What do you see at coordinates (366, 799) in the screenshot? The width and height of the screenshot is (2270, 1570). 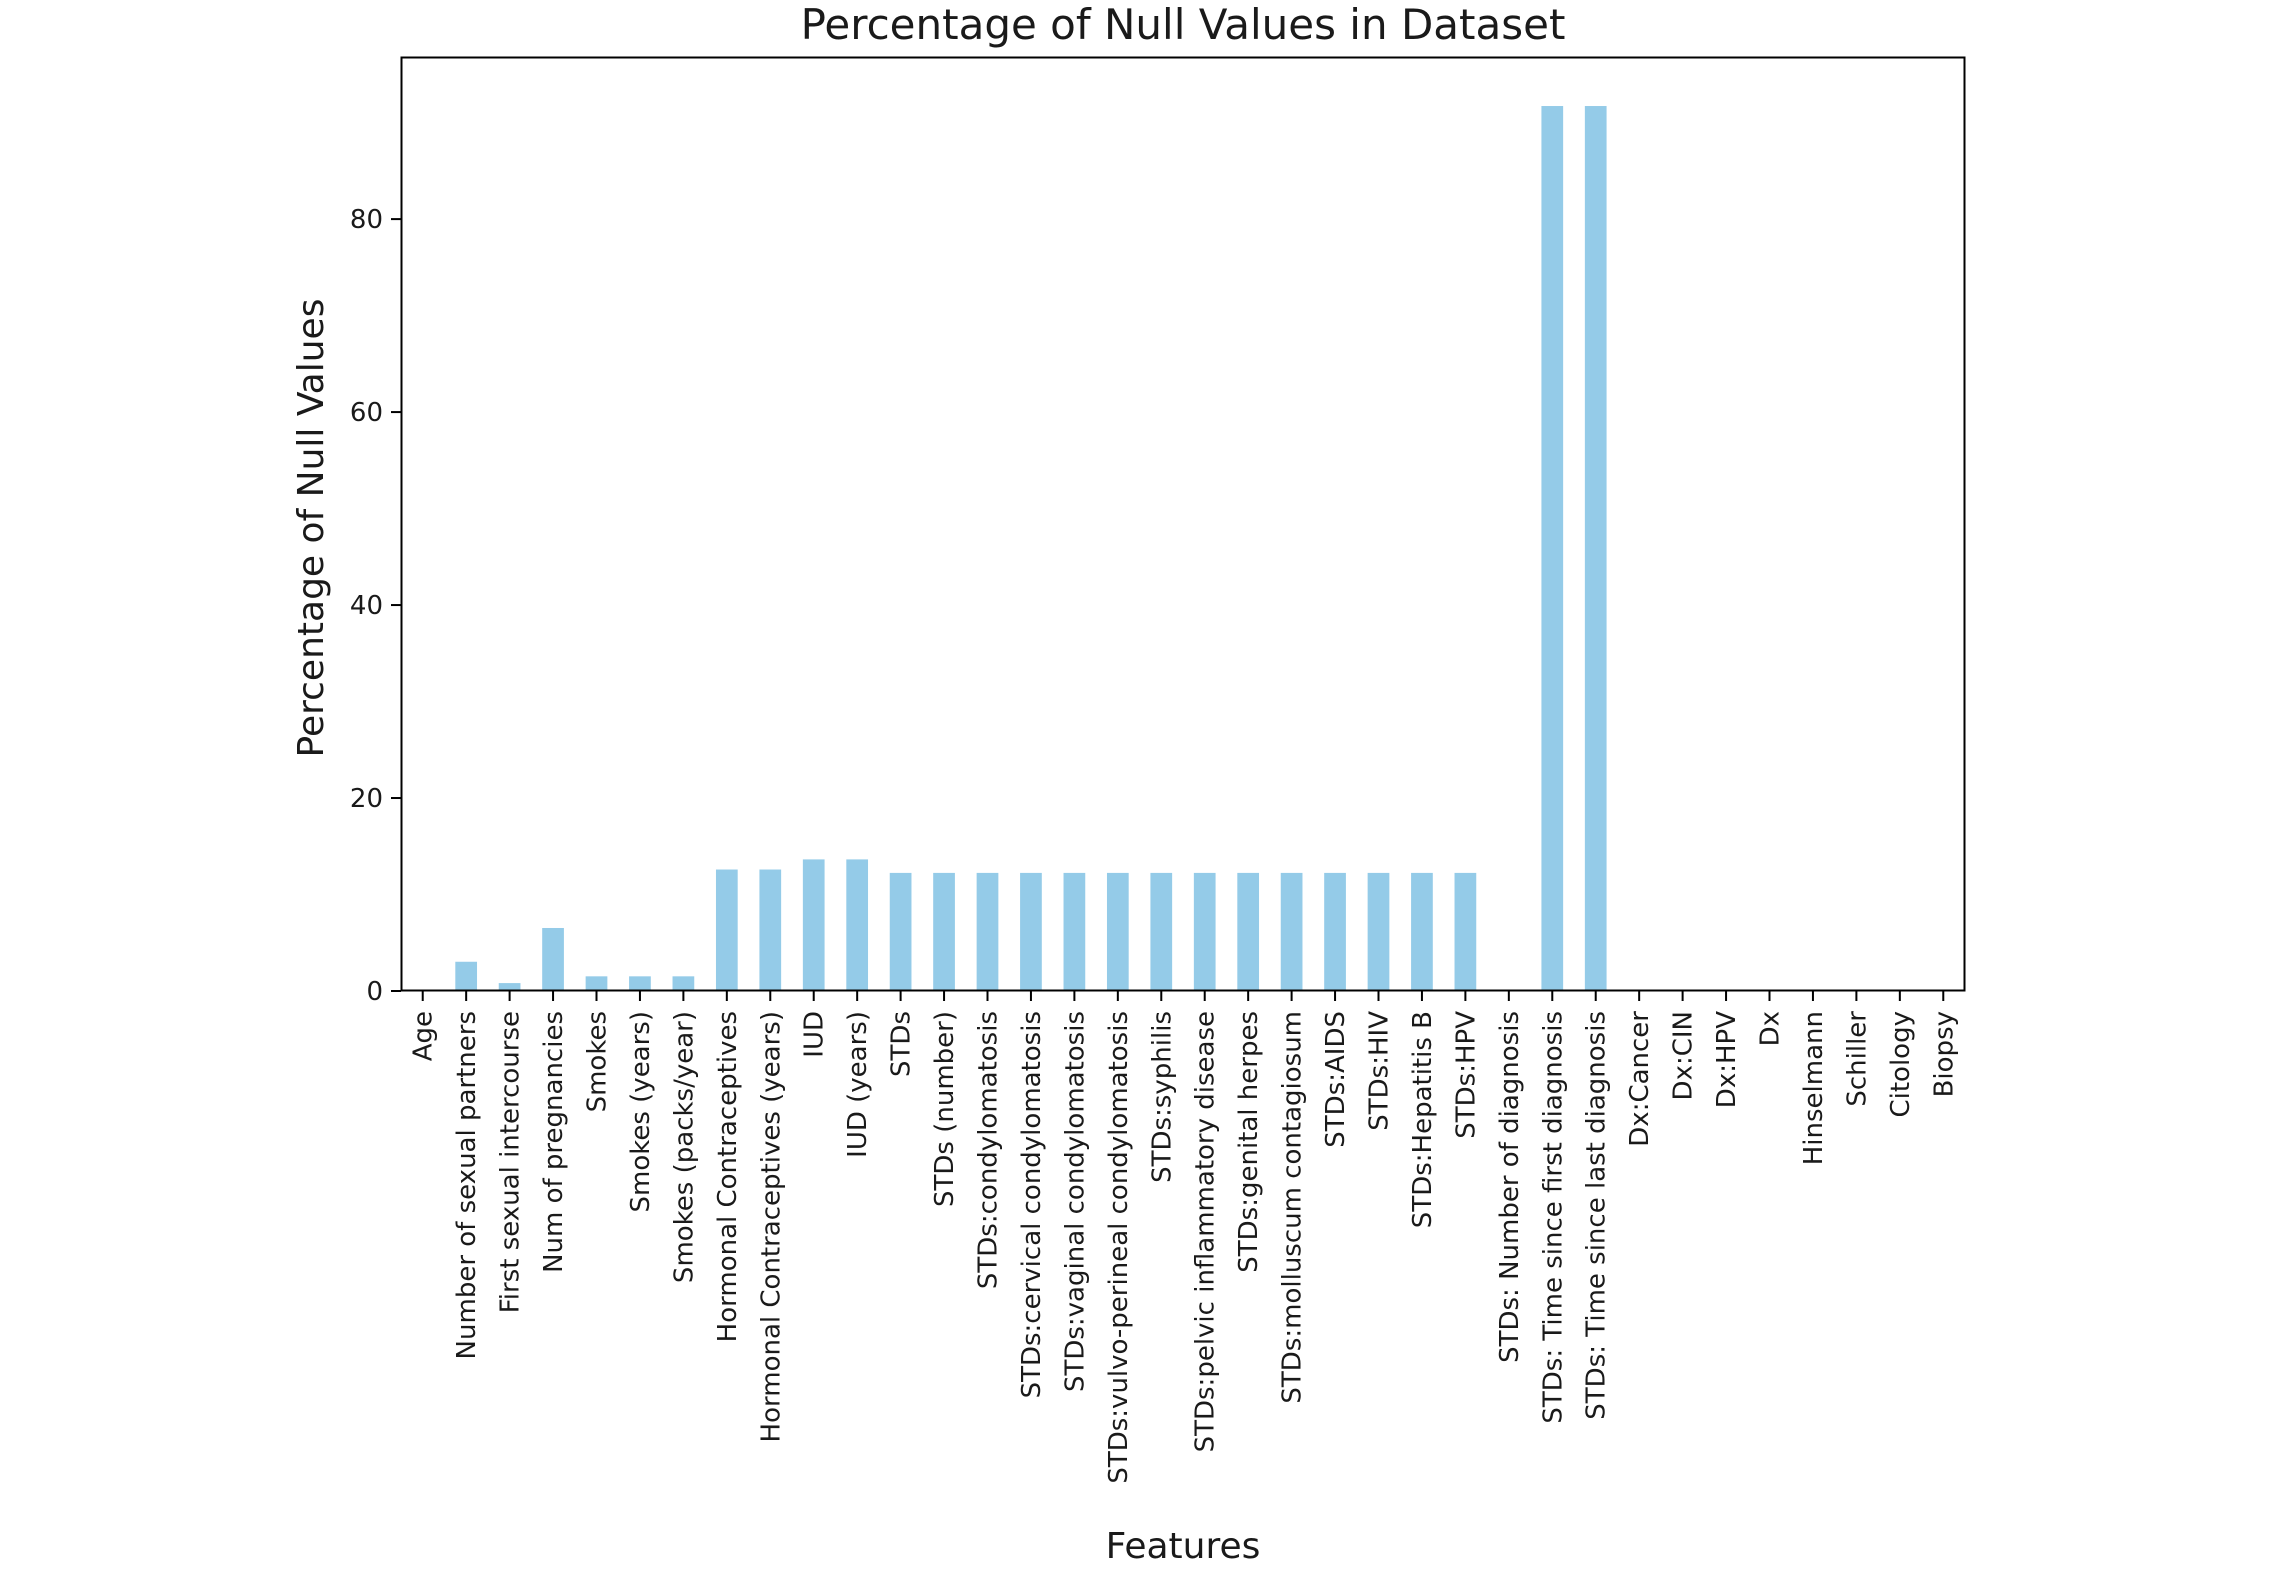 I see `y-tick-label: 20` at bounding box center [366, 799].